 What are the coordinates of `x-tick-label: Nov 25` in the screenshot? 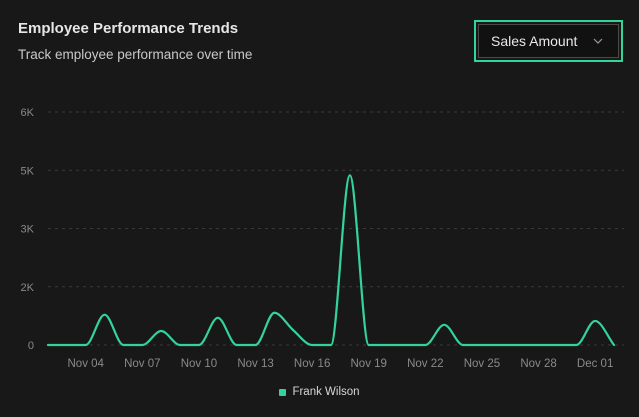 It's located at (482, 364).